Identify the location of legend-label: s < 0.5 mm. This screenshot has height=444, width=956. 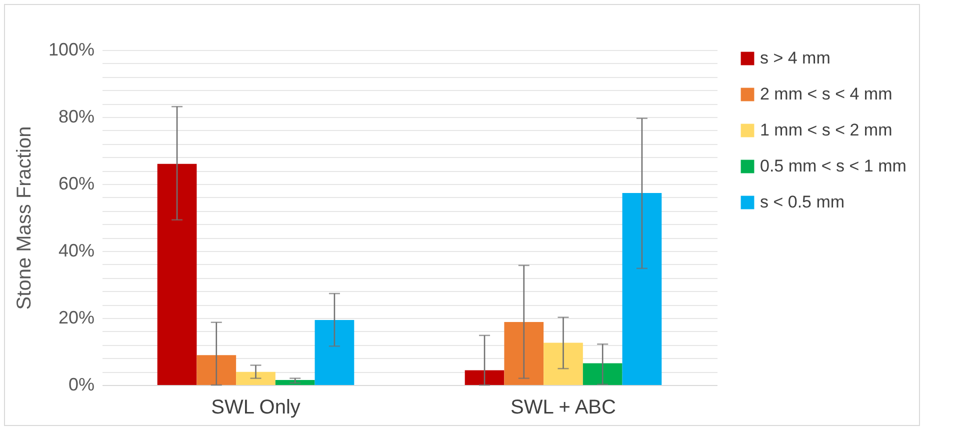
(802, 202).